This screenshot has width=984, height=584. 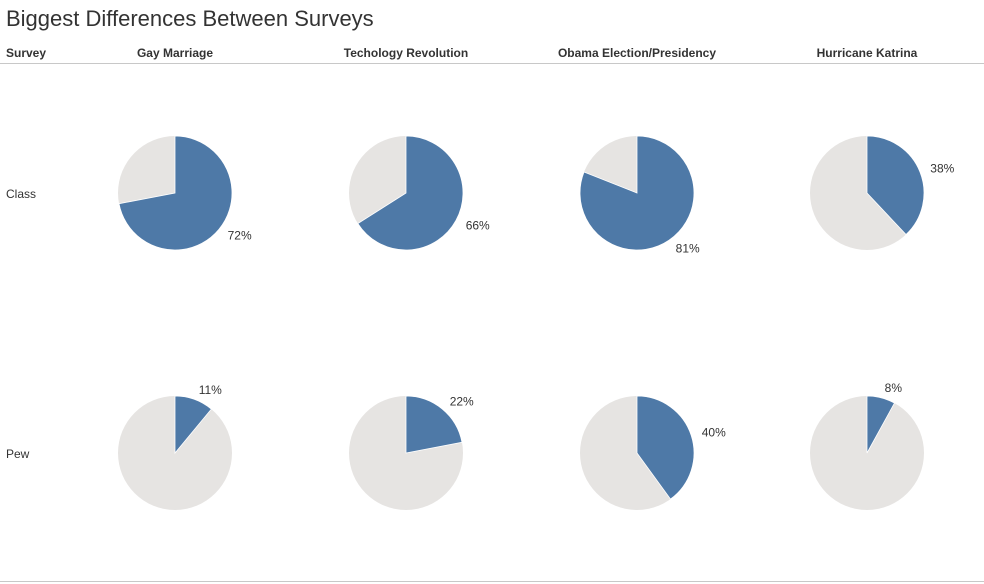 What do you see at coordinates (894, 388) in the screenshot?
I see `pie-value-label-pew-hurricane-katrina: 8%` at bounding box center [894, 388].